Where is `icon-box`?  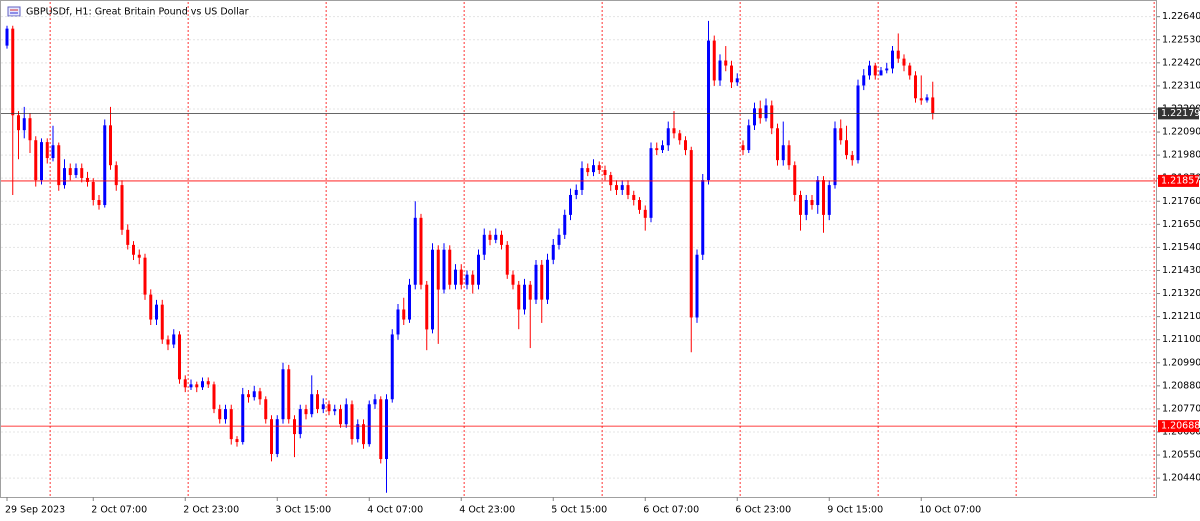 icon-box is located at coordinates (14, 11).